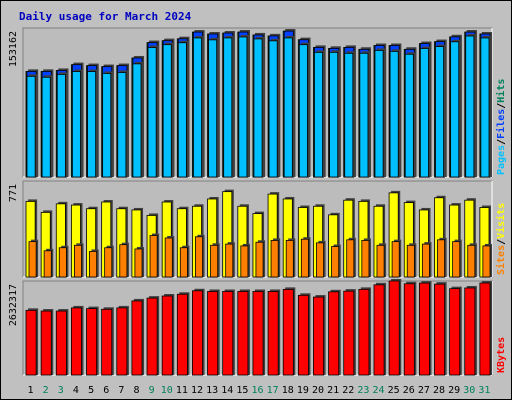 This screenshot has height=400, width=512. What do you see at coordinates (501, 91) in the screenshot?
I see `hits-files-pages-legend-item-4: Hits` at bounding box center [501, 91].